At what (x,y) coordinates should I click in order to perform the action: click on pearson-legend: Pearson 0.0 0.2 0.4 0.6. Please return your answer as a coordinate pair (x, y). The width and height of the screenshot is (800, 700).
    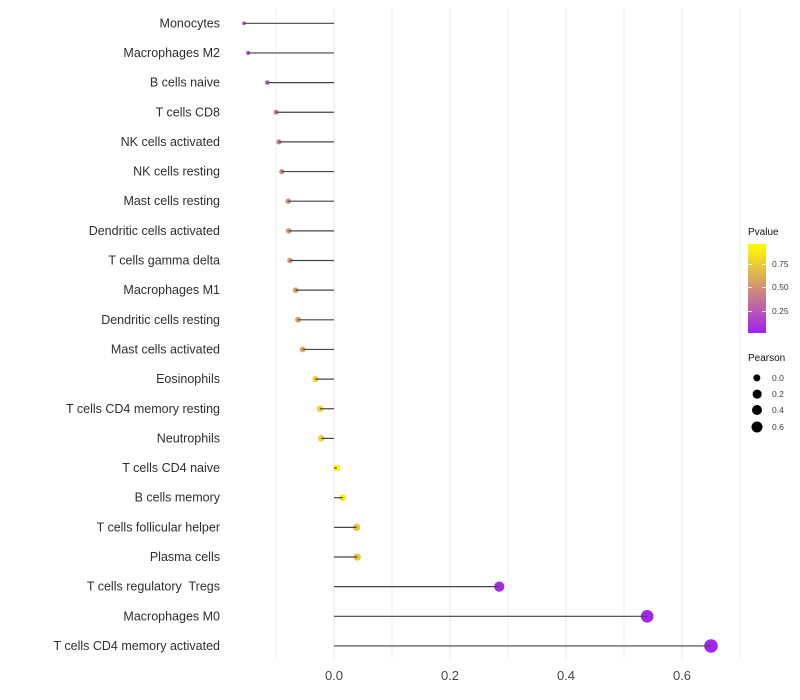
    Looking at the image, I should click on (774, 398).